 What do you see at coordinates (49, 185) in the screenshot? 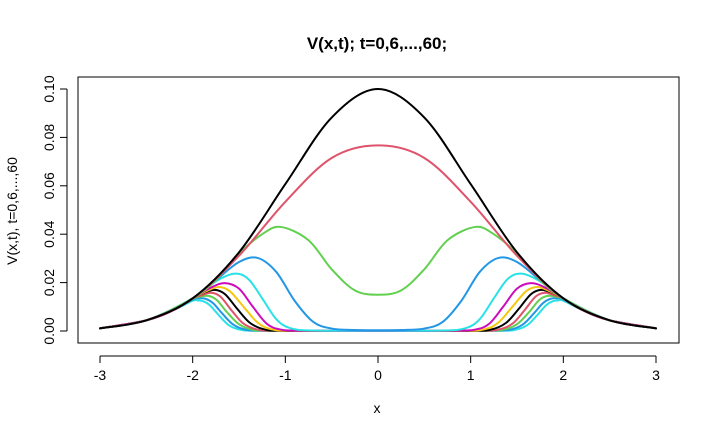
I see `y-tick-label: 0.06` at bounding box center [49, 185].